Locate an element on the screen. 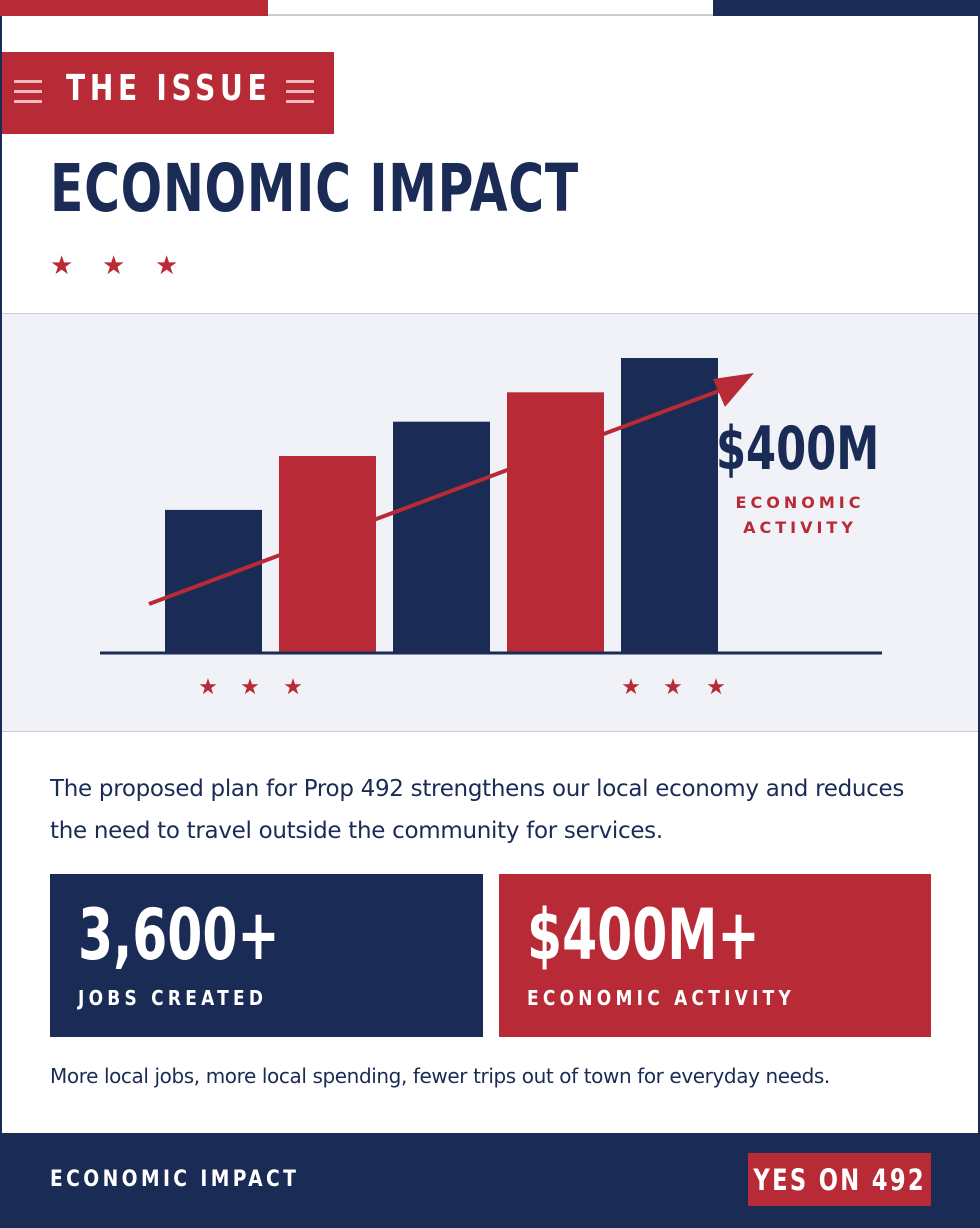 This screenshot has height=1228, width=980. yes-on-492-button: YES ON 492 is located at coordinates (839, 1179).